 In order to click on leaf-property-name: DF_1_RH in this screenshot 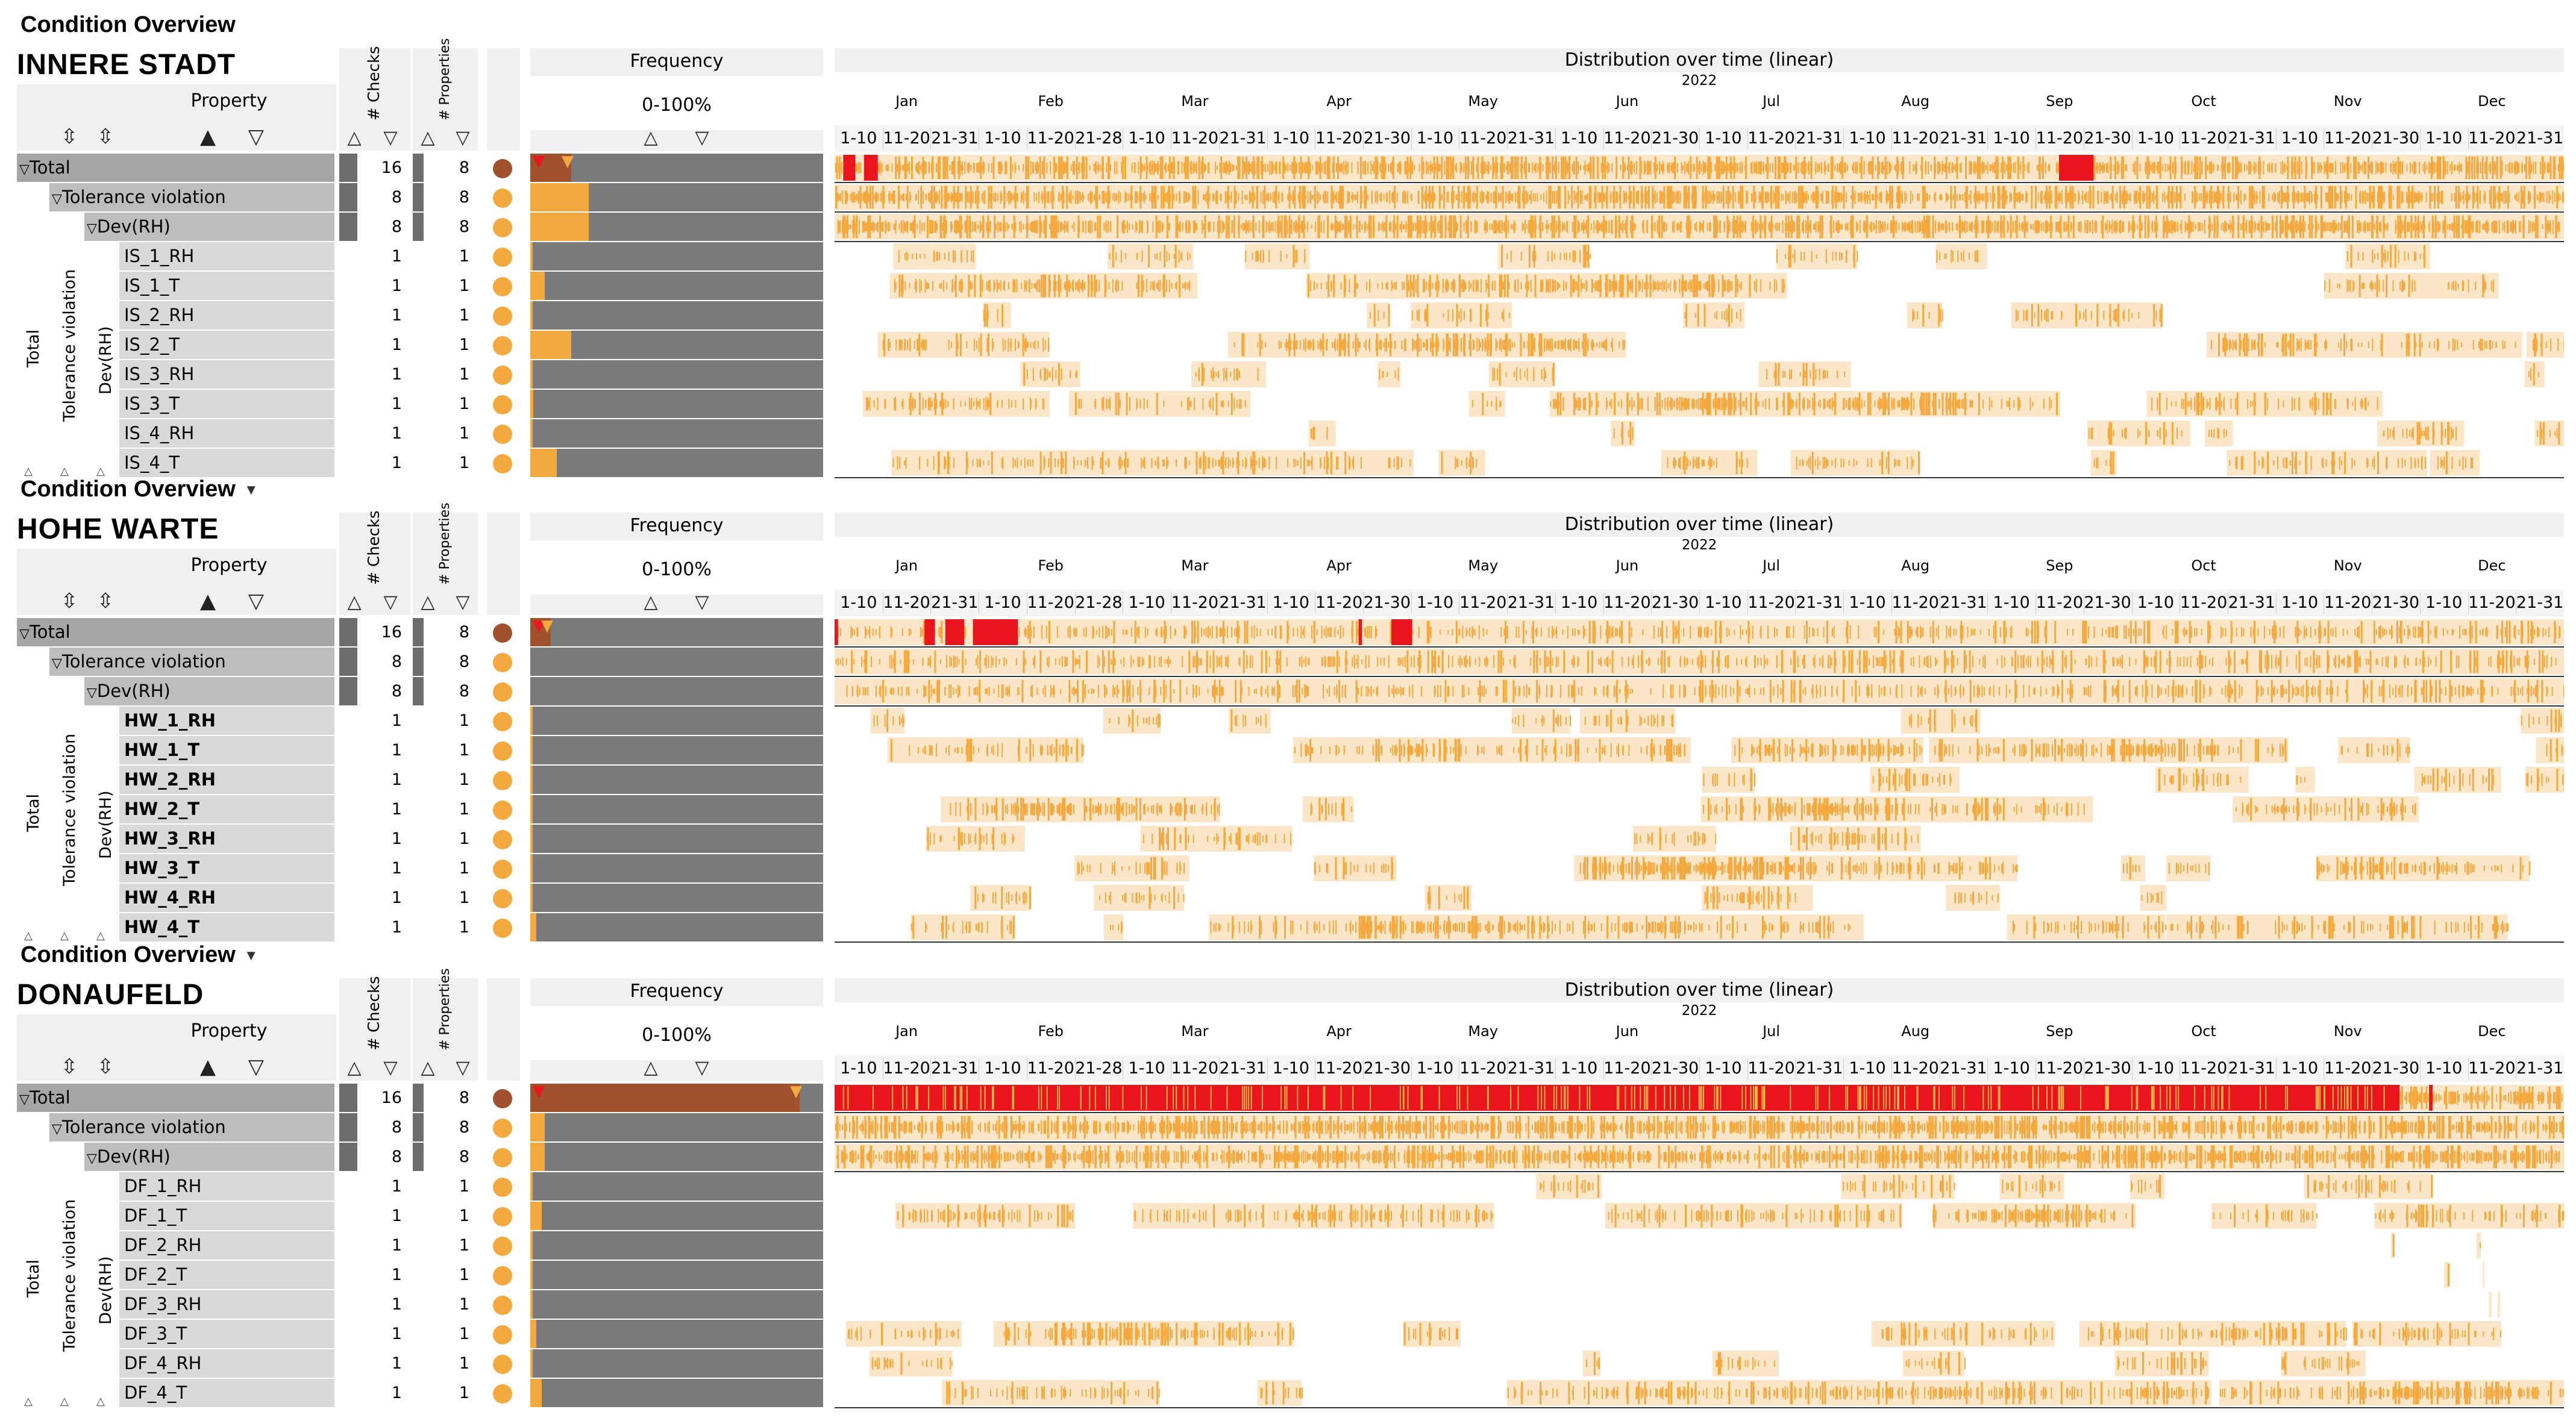, I will do `click(163, 1186)`.